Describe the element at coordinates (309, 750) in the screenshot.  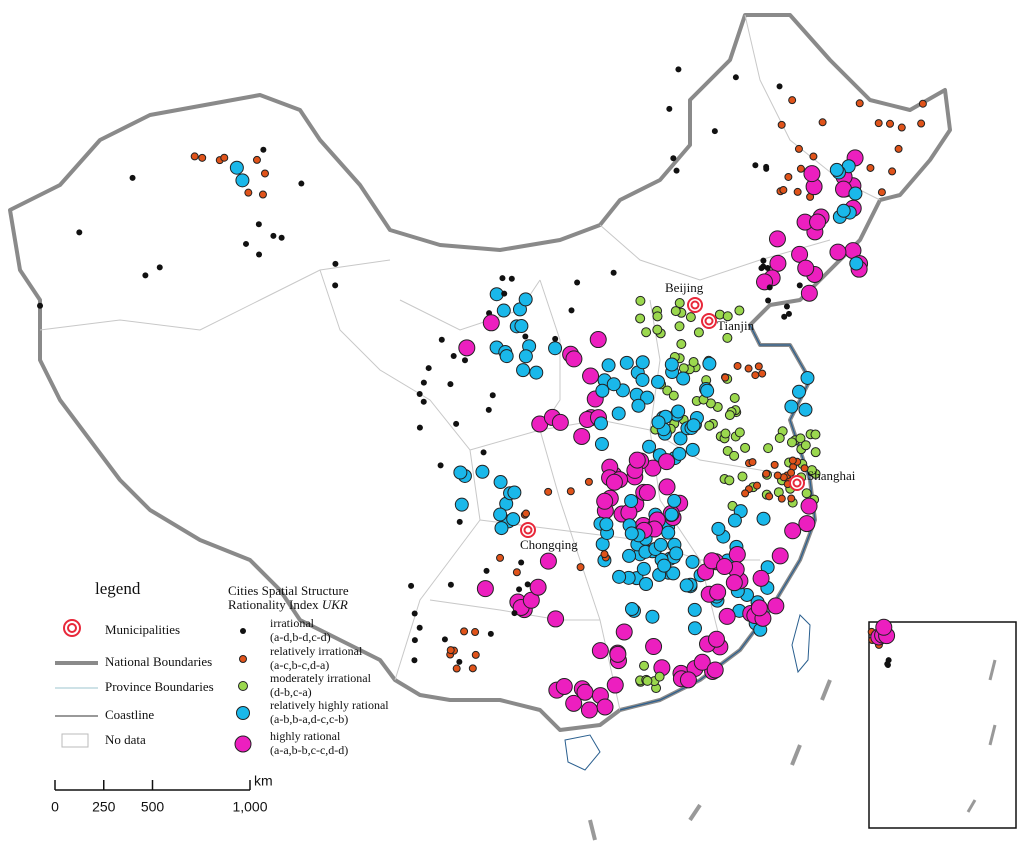
I see `legend-class-codes: (a-a,b-b,c-c,d-d)` at that location.